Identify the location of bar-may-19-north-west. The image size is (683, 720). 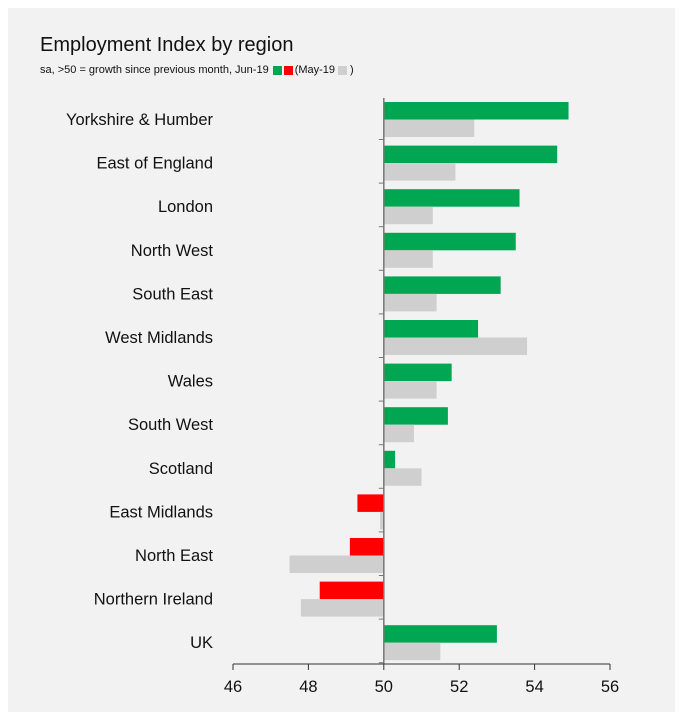
(408, 259).